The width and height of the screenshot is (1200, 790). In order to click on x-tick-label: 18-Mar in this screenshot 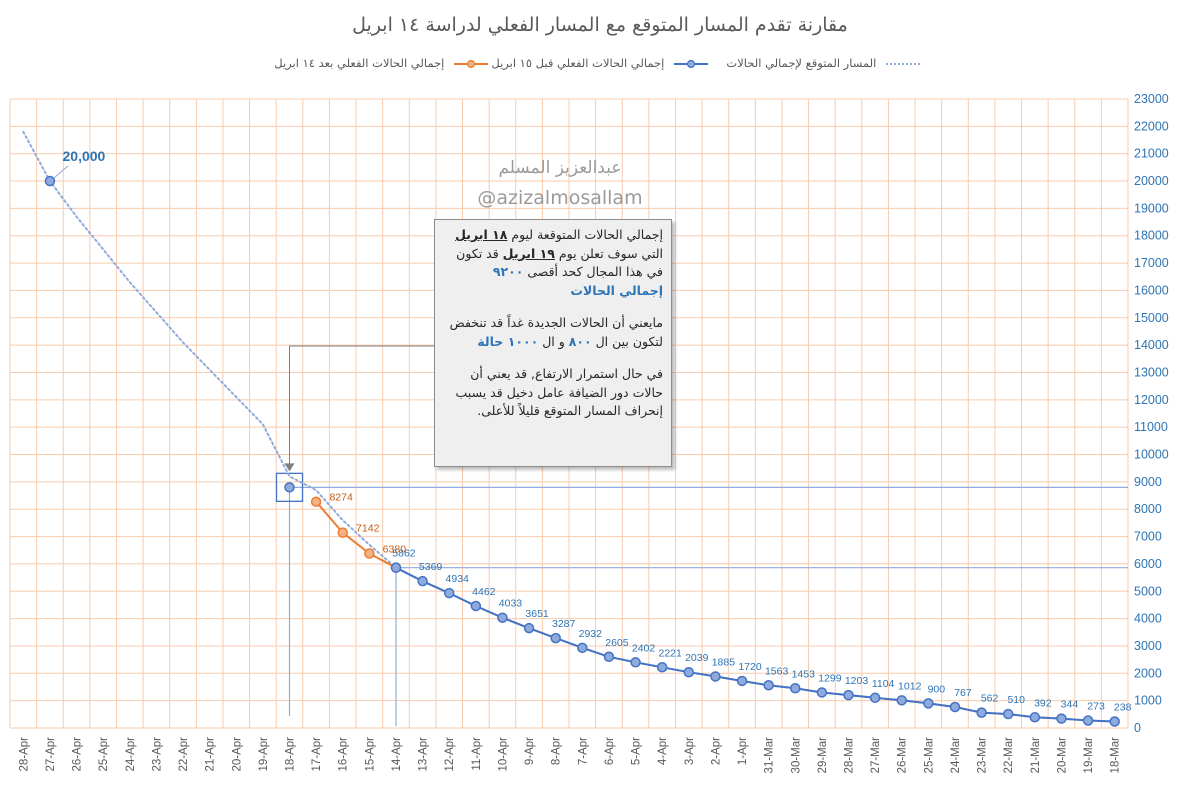, I will do `click(1116, 755)`.